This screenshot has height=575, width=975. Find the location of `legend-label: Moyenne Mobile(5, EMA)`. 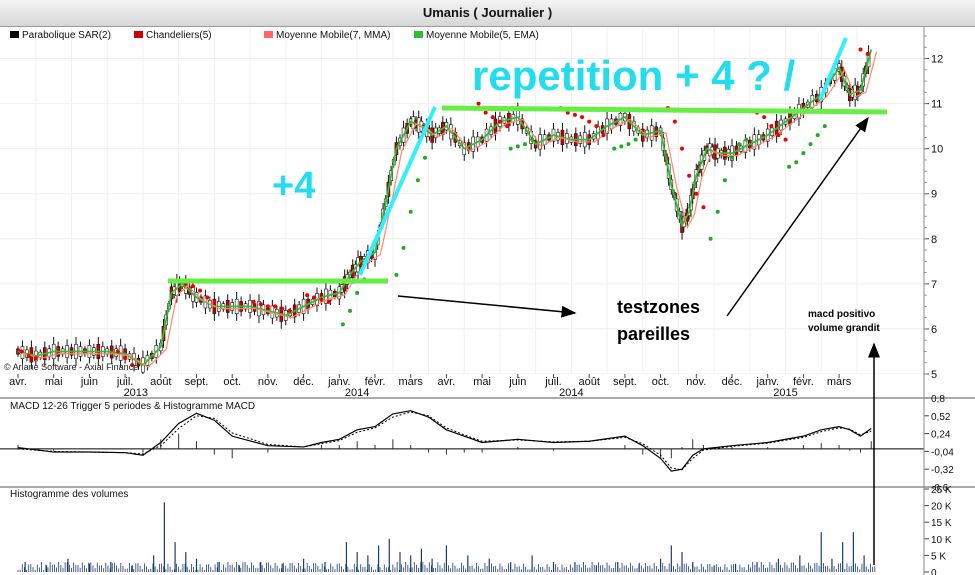

legend-label: Moyenne Mobile(5, EMA) is located at coordinates (482, 35).